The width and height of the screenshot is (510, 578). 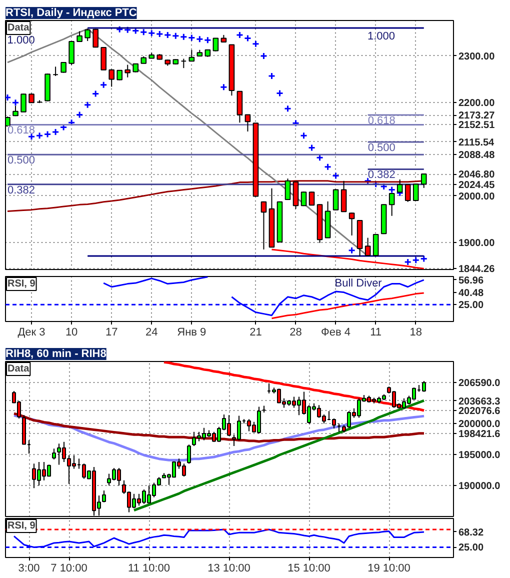 I want to click on x-tick-label: 3:00, so click(x=29, y=568).